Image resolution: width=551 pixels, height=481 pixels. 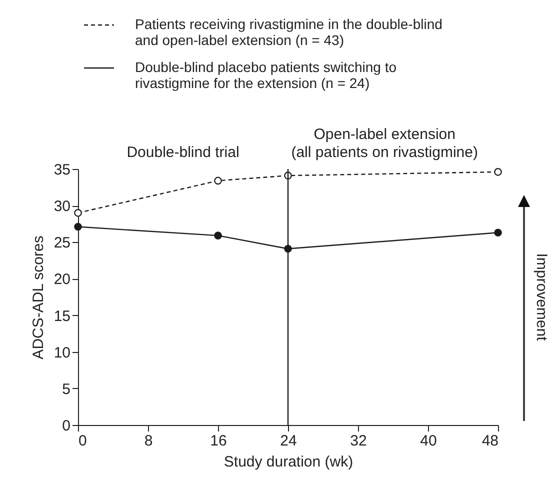 I want to click on text: Double-blind trial, so click(x=183, y=152).